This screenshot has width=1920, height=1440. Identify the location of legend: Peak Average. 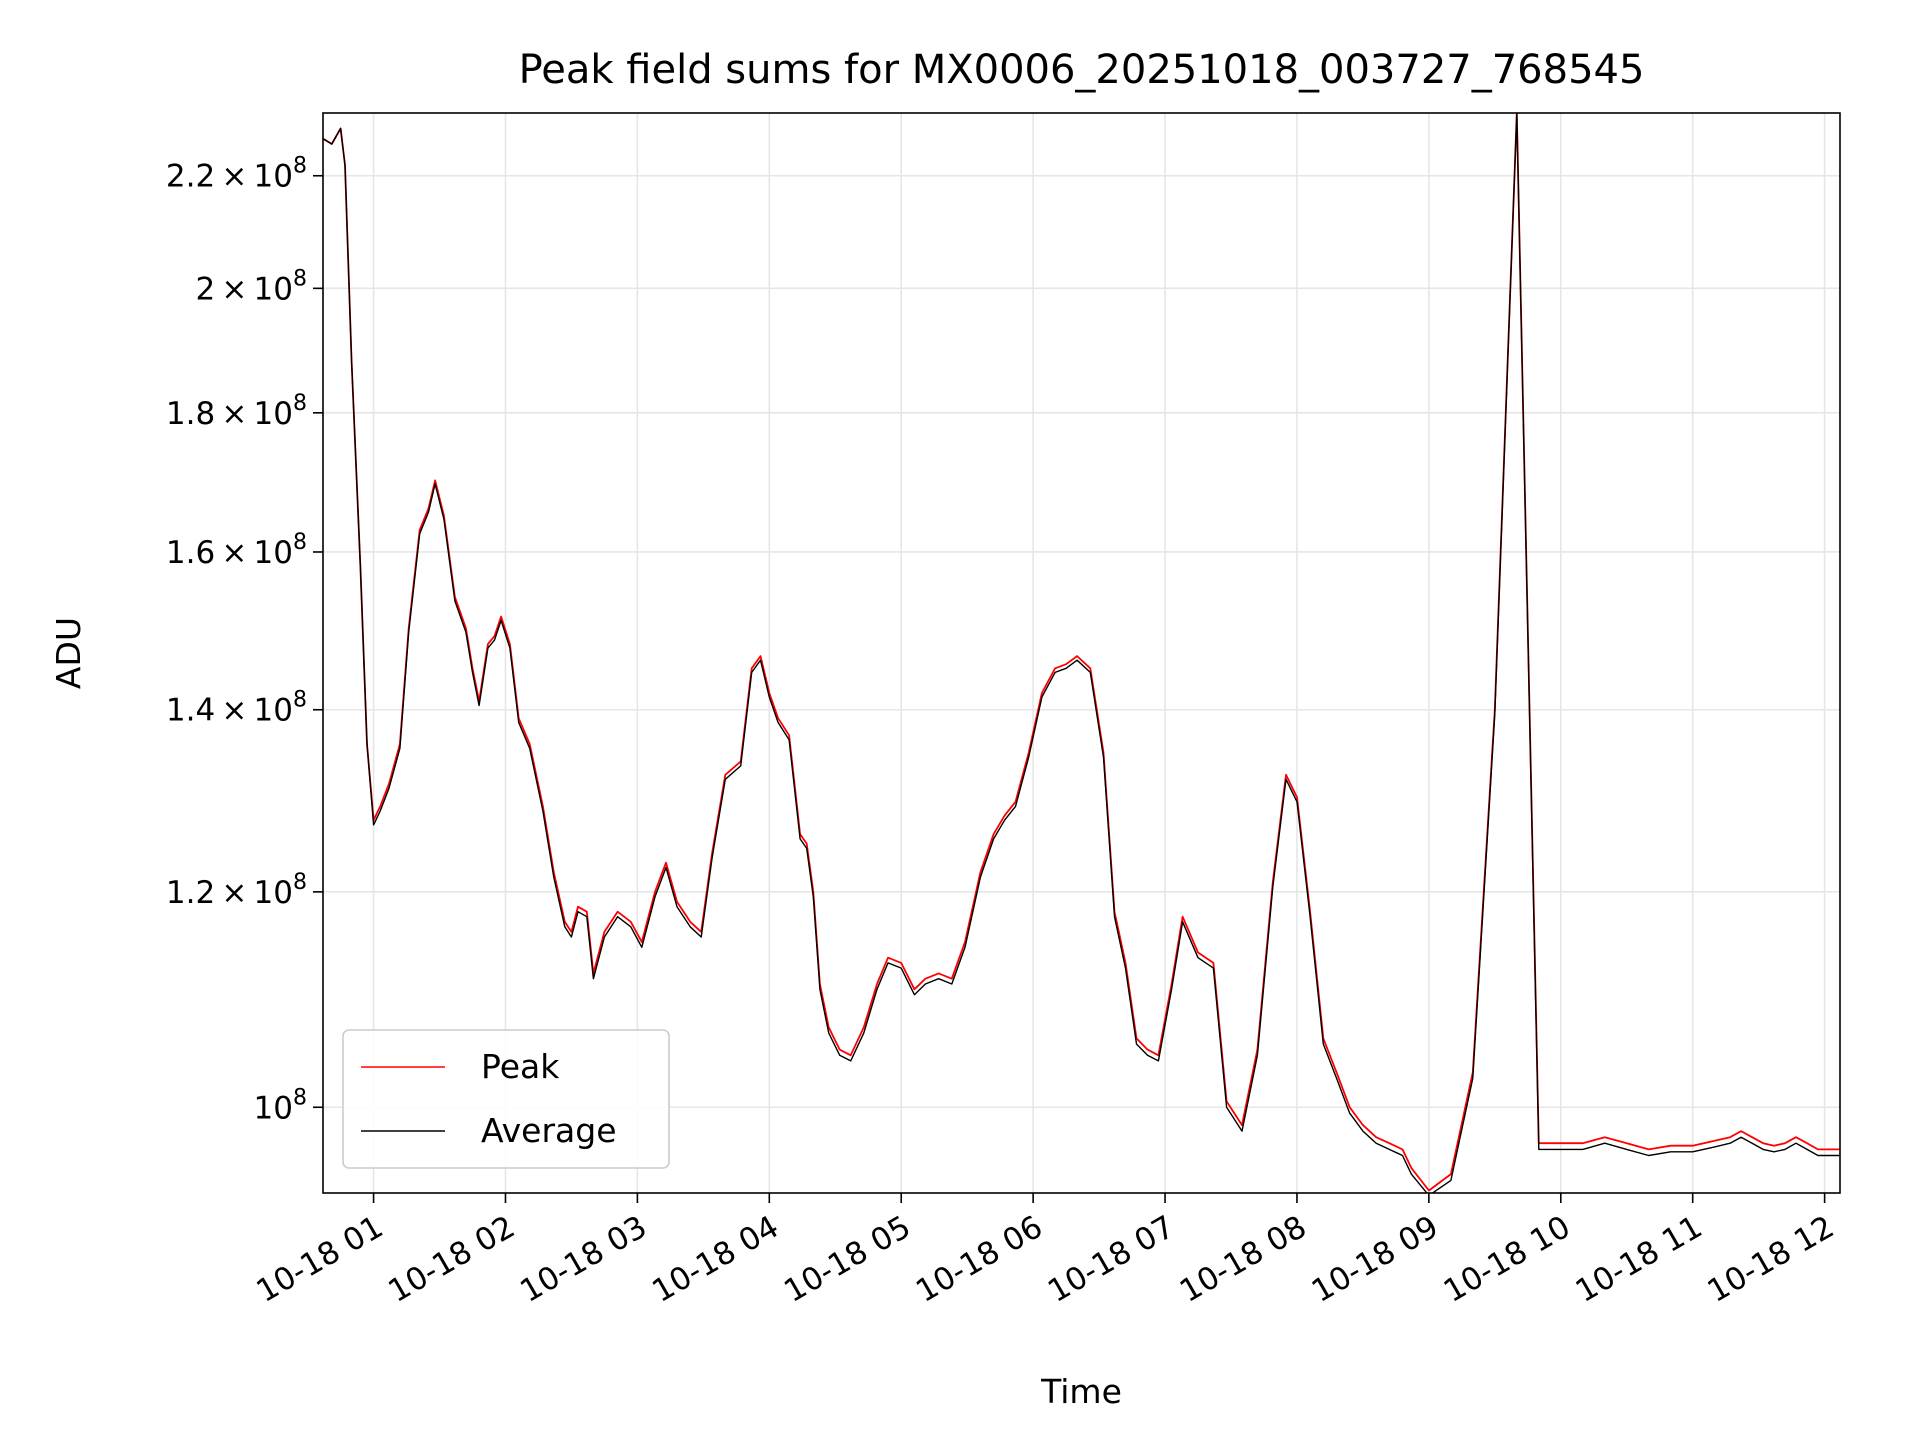
(506, 1099).